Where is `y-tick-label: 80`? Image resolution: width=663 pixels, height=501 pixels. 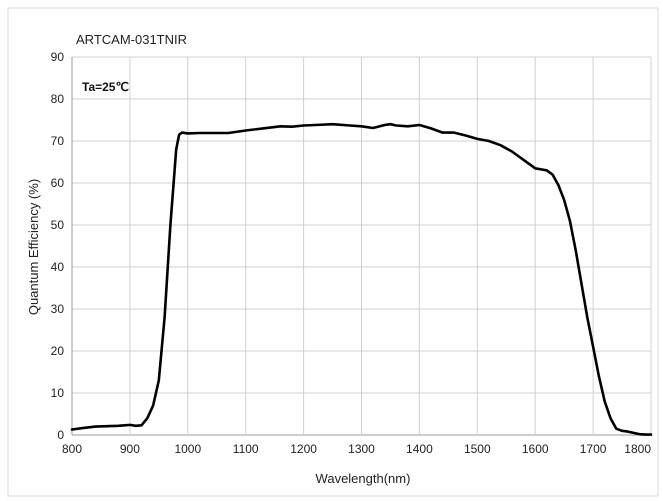 y-tick-label: 80 is located at coordinates (58, 99).